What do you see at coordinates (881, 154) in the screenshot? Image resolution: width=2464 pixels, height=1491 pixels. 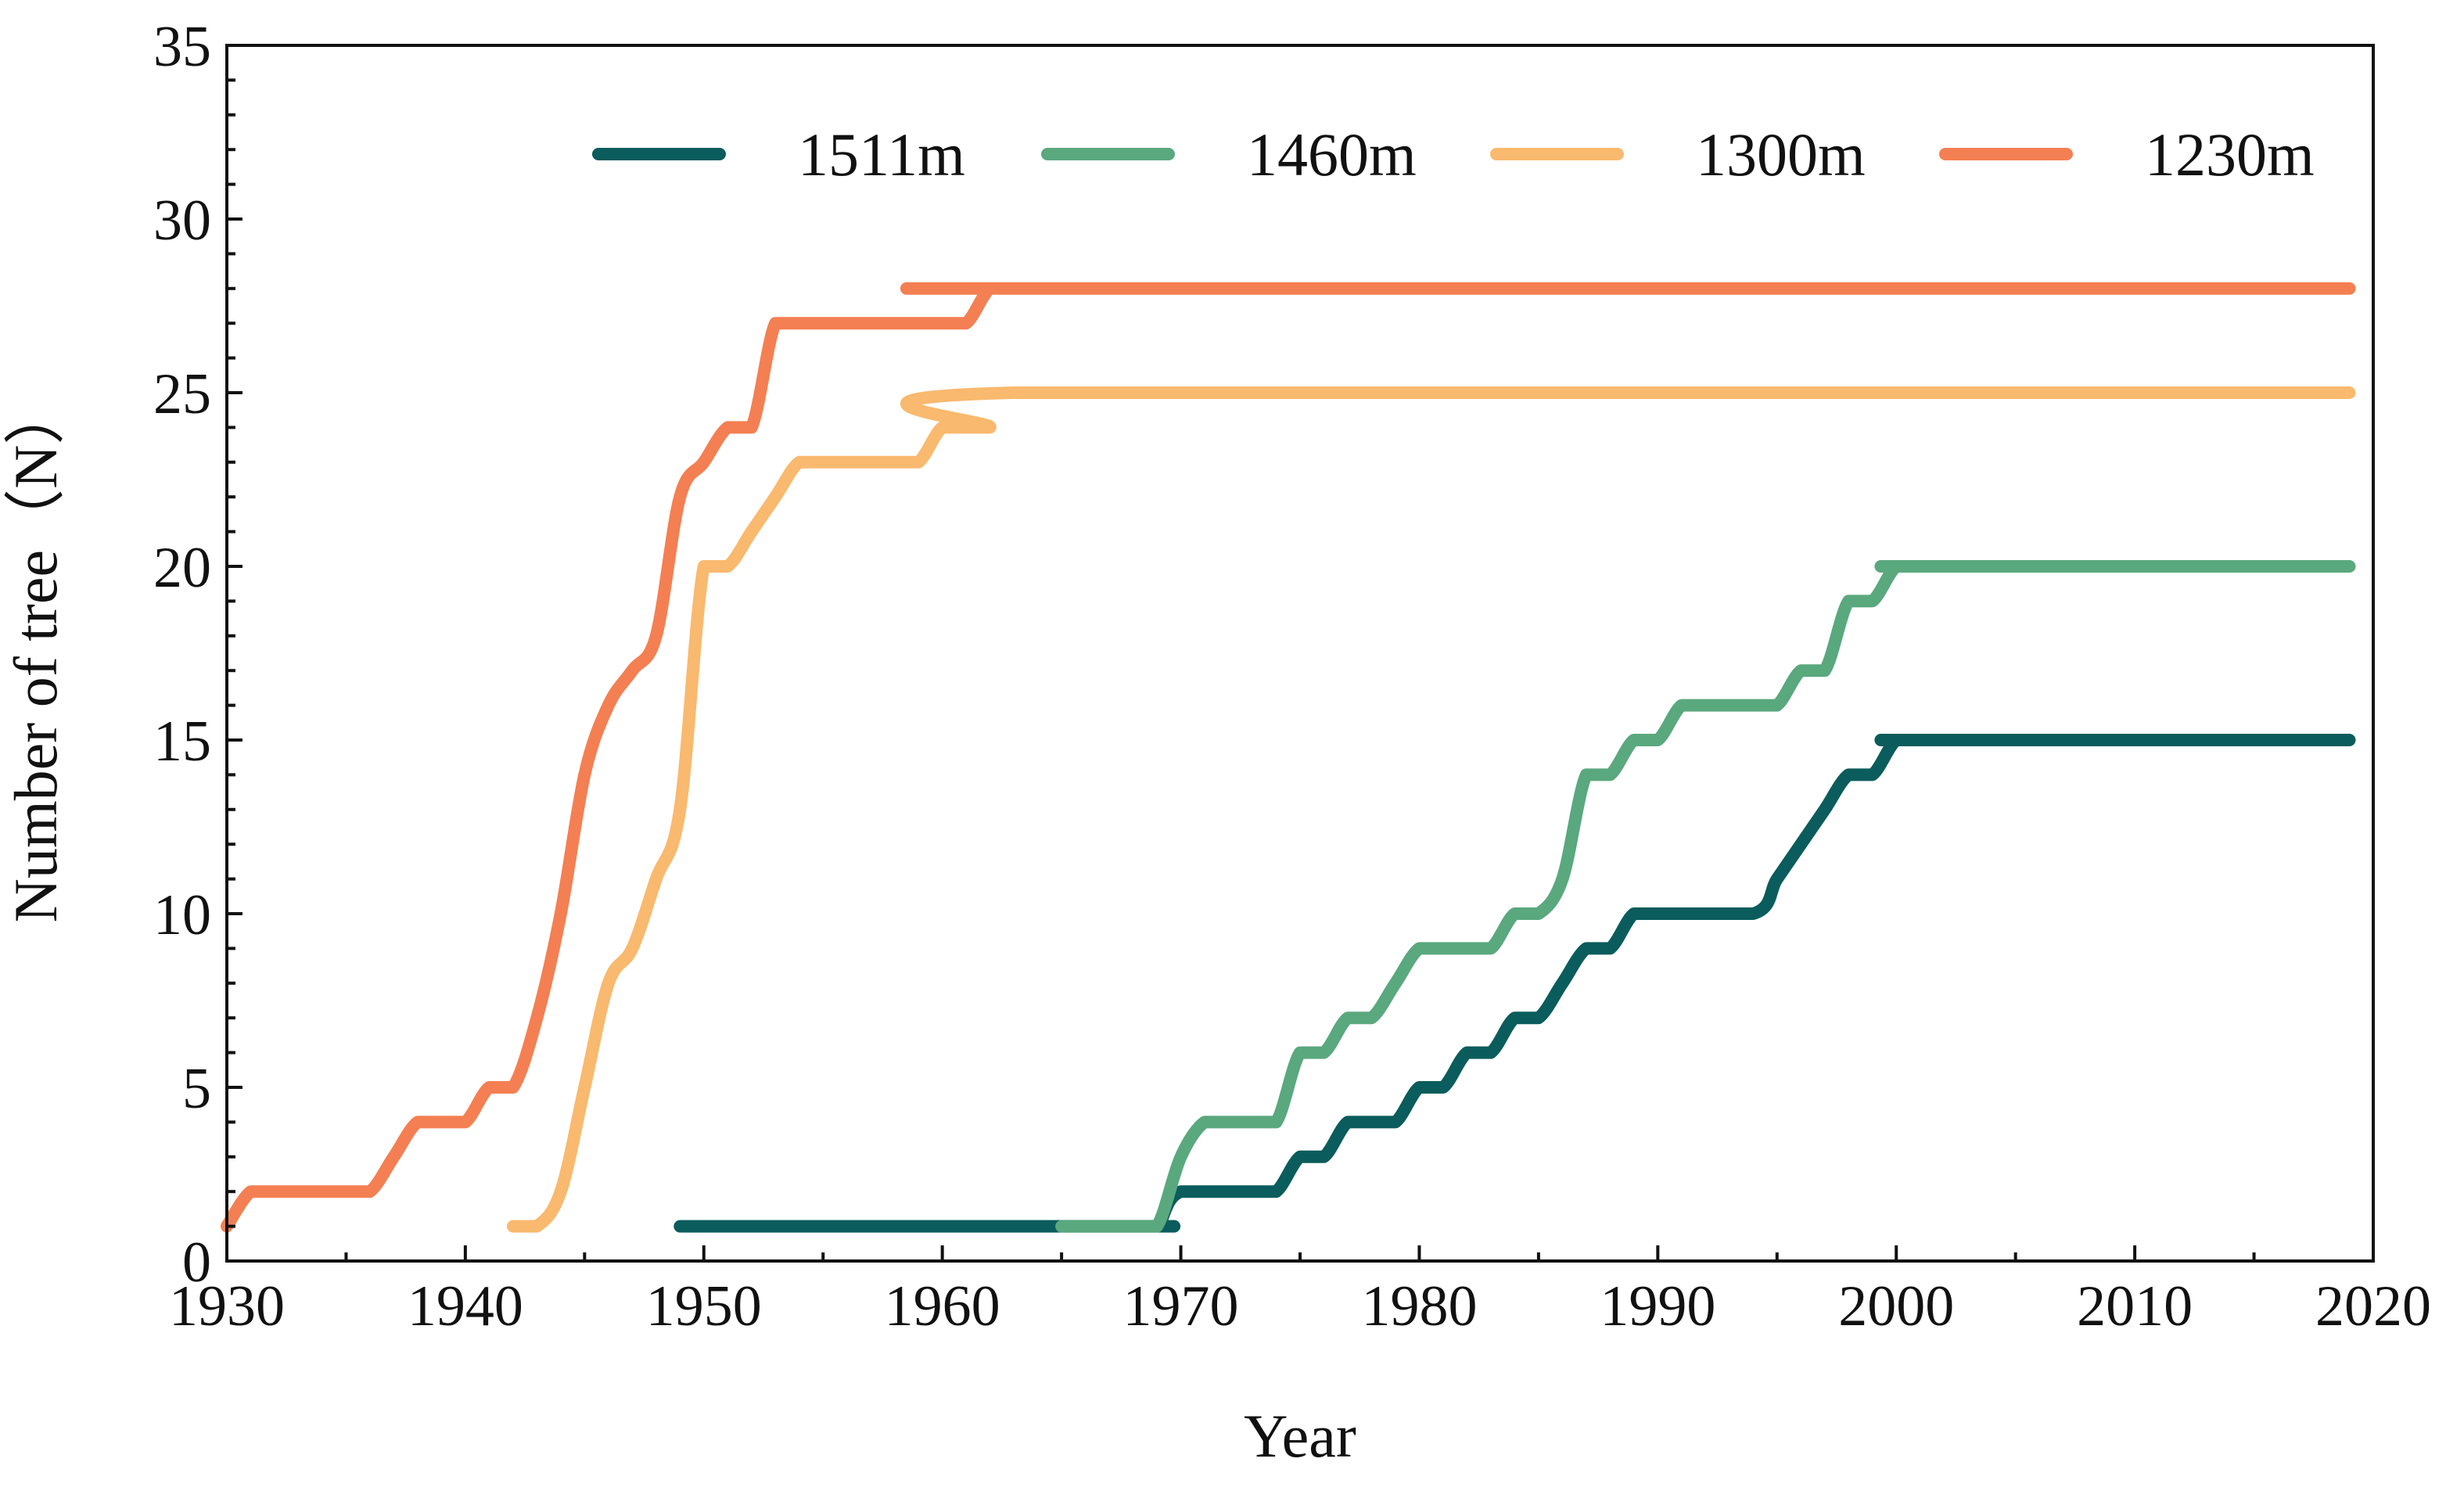 I see `legend-label-1511m: 1511m` at bounding box center [881, 154].